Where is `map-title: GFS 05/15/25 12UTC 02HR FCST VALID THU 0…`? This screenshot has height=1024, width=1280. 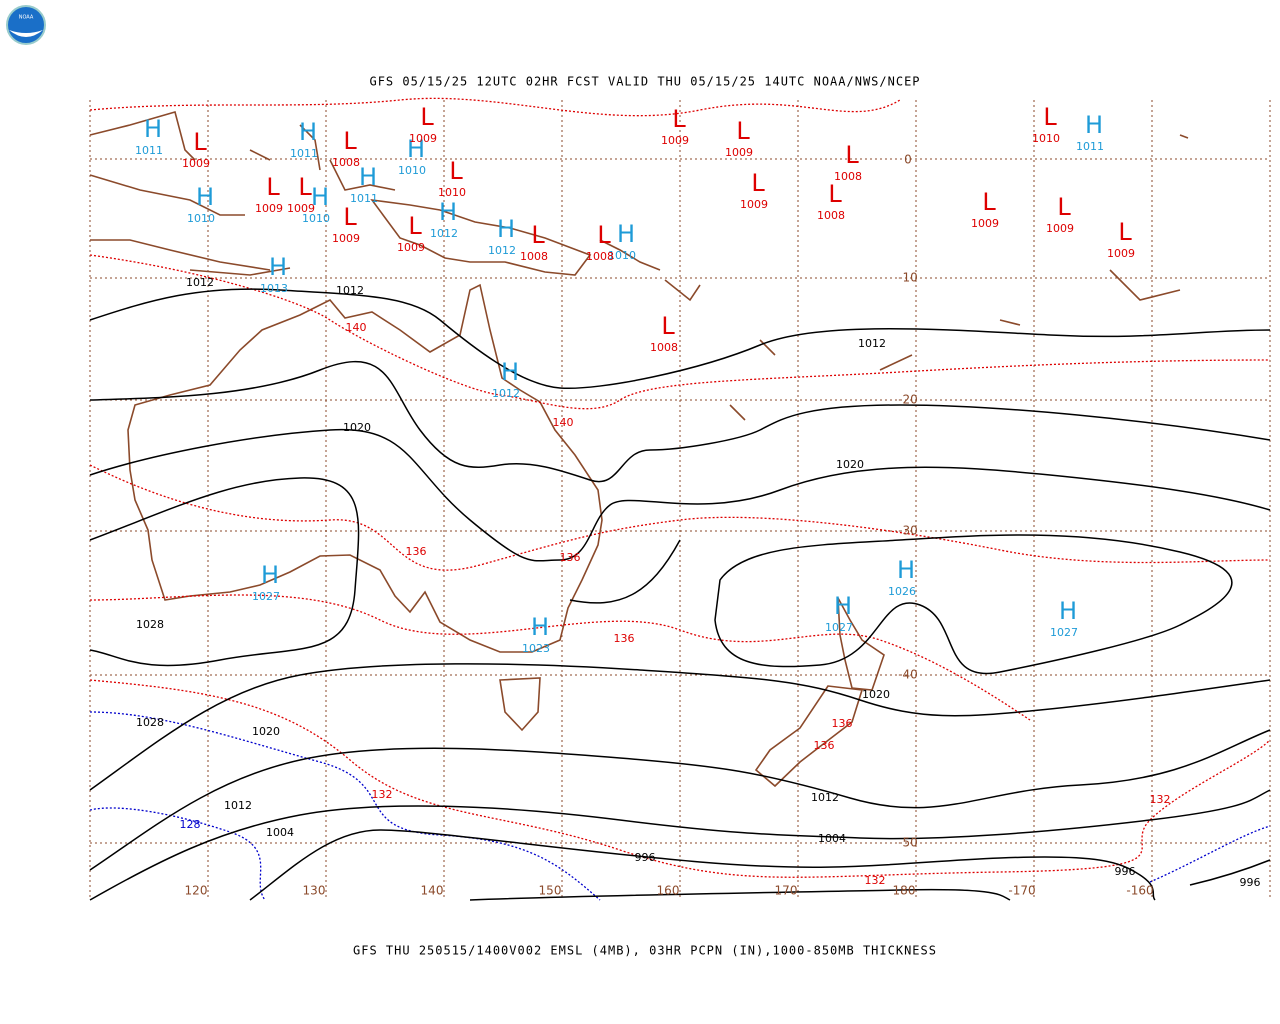 map-title: GFS 05/15/25 12UTC 02HR FCST VALID THU 0… is located at coordinates (644, 82).